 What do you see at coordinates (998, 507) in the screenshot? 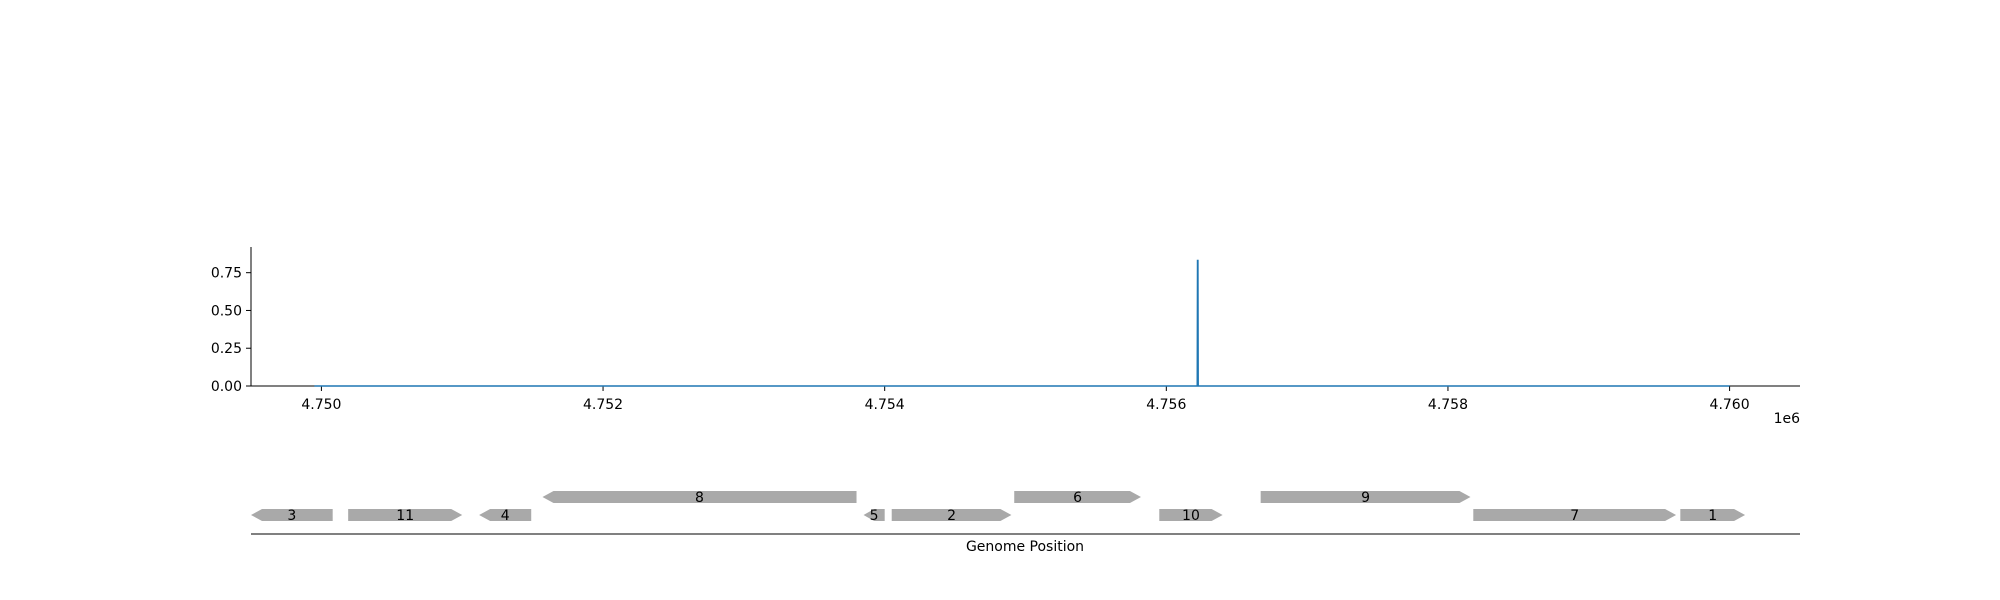
I see `gene-features: 3 11 4 8 5 2 6 10 9 7 1` at bounding box center [998, 507].